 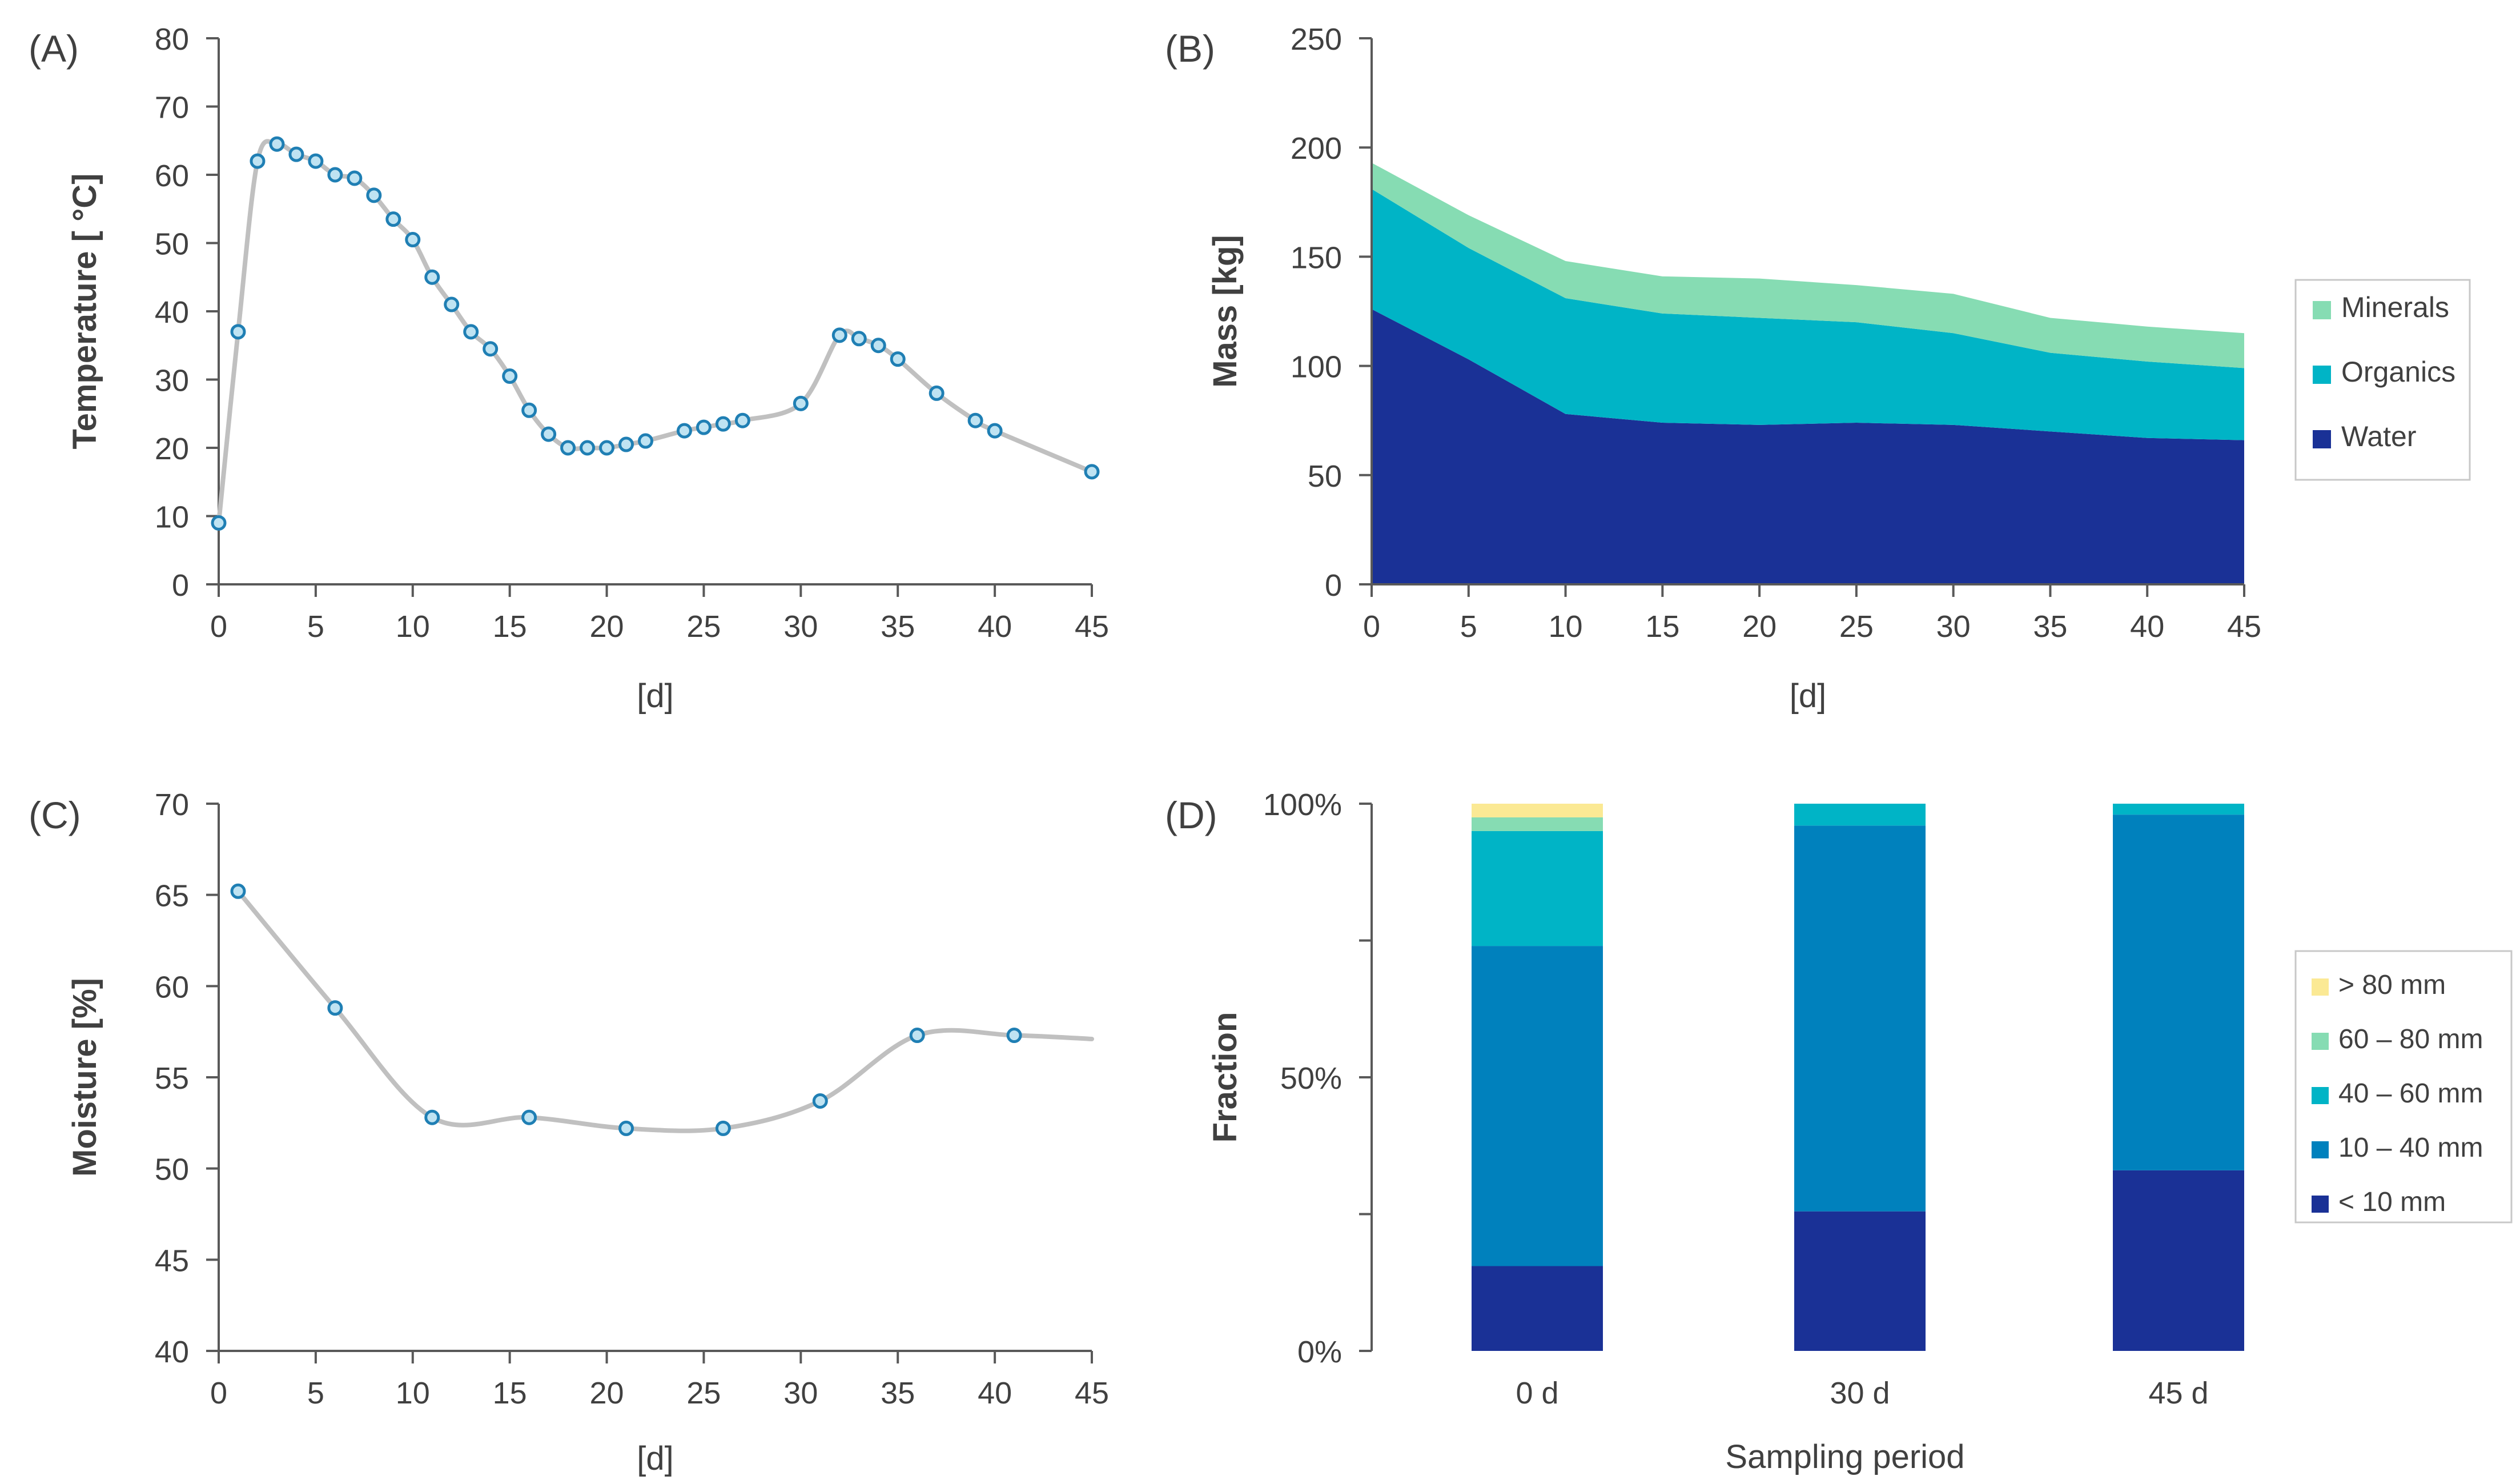 What do you see at coordinates (2050, 626) in the screenshot?
I see `x-tick-label: 35` at bounding box center [2050, 626].